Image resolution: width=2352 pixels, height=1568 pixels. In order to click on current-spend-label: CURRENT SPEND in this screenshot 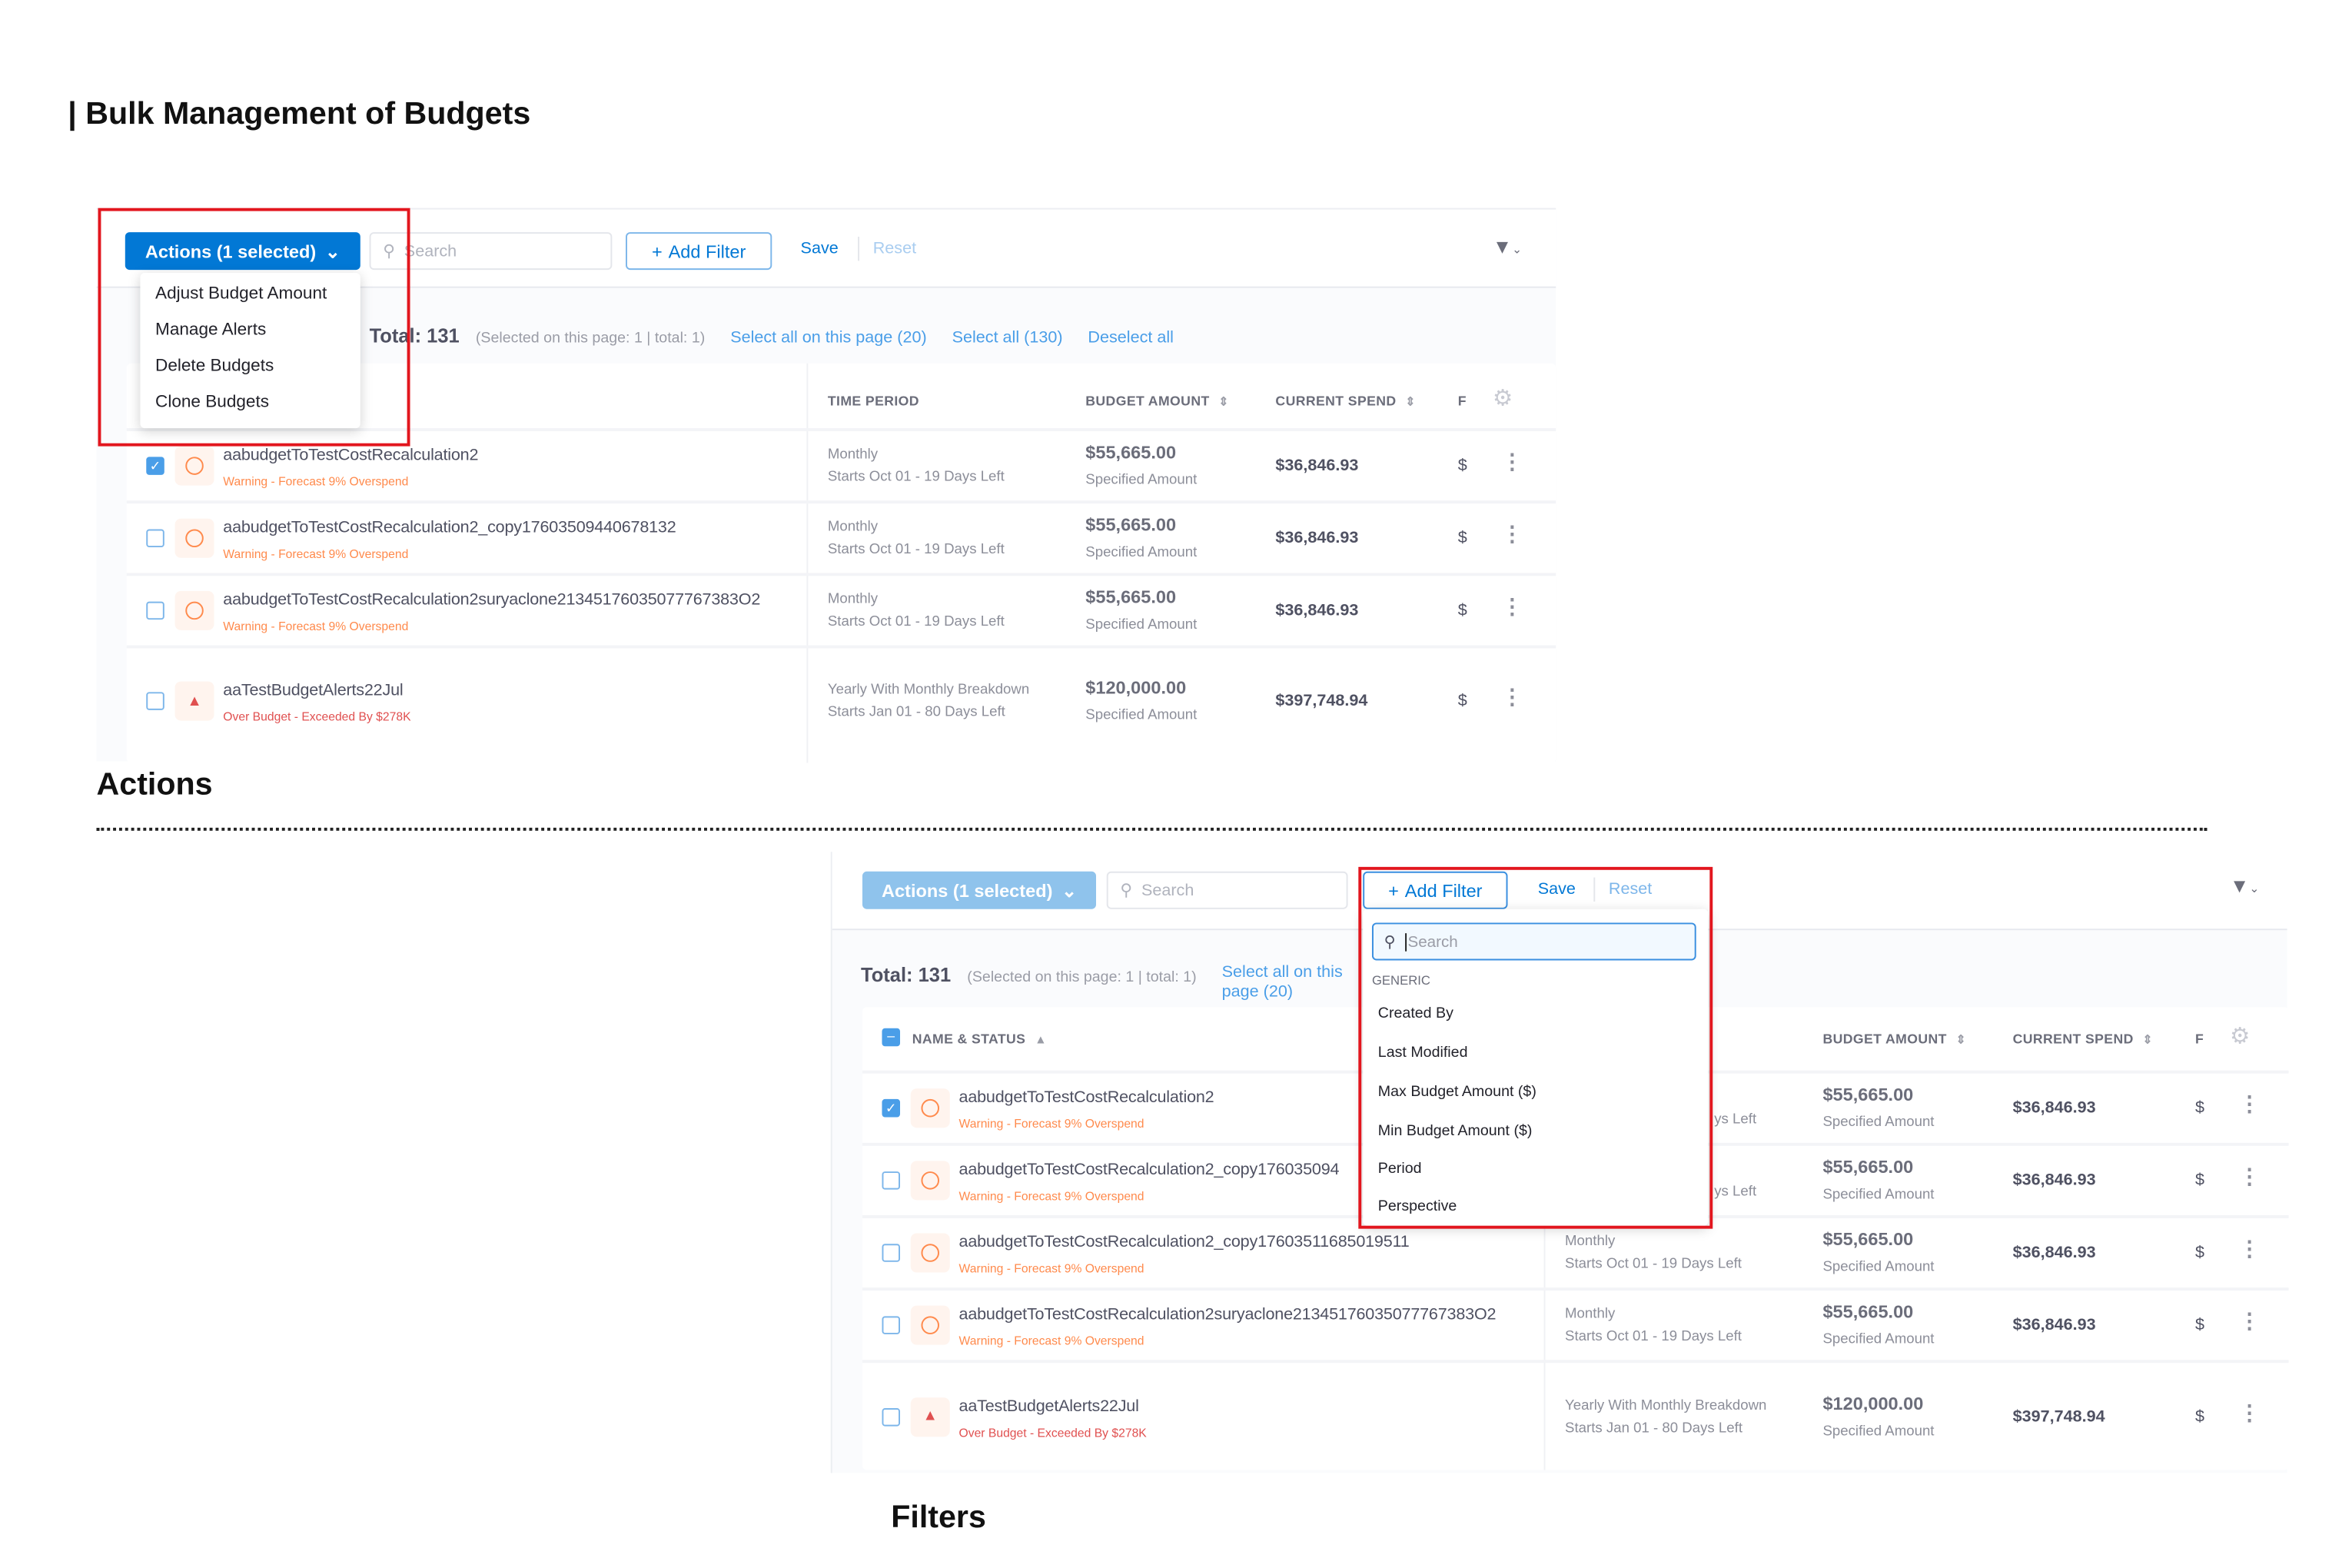, I will do `click(2073, 1039)`.